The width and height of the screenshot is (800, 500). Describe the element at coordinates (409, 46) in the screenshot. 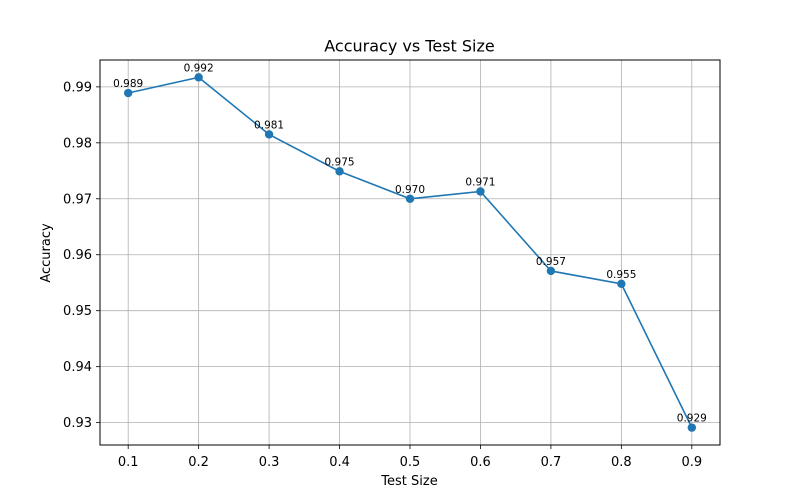

I see `chart-title: Accuracy vs Test Size` at that location.